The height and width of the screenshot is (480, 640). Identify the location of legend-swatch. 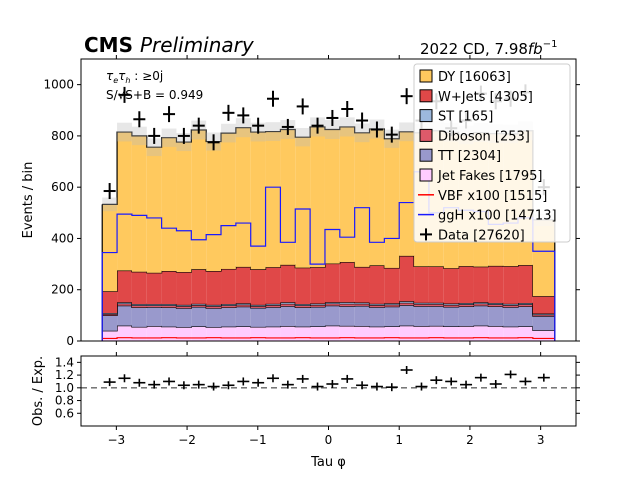
(426, 155).